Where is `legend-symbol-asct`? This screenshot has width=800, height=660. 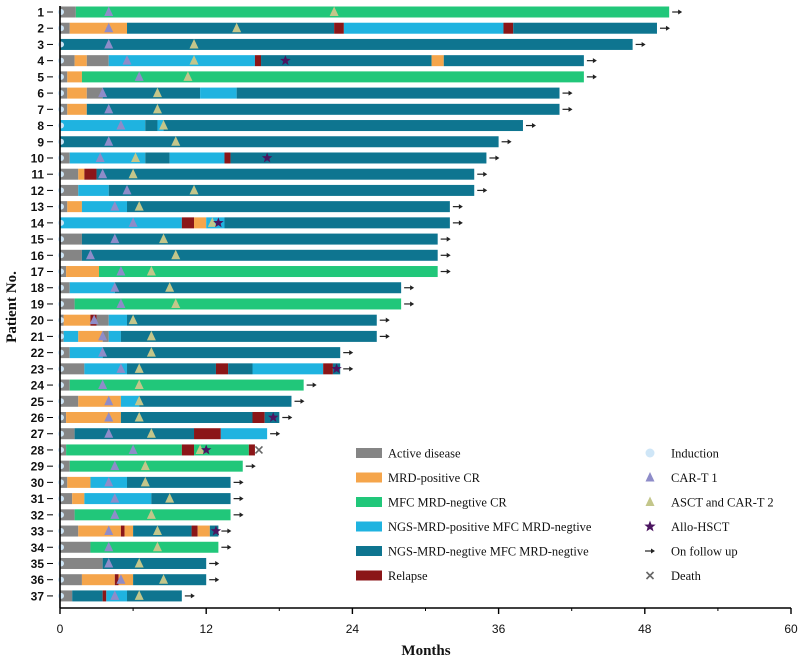 legend-symbol-asct is located at coordinates (650, 501).